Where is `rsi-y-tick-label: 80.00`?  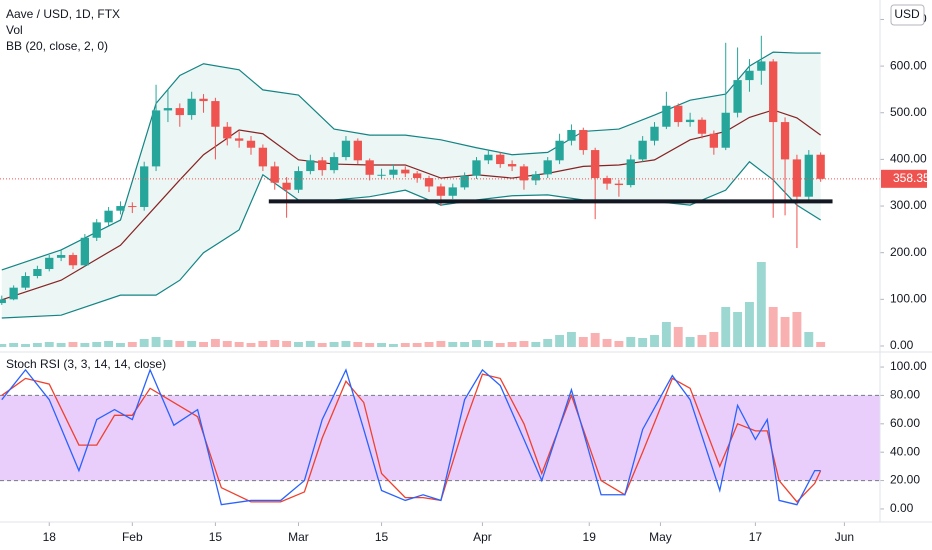
rsi-y-tick-label: 80.00 is located at coordinates (905, 395).